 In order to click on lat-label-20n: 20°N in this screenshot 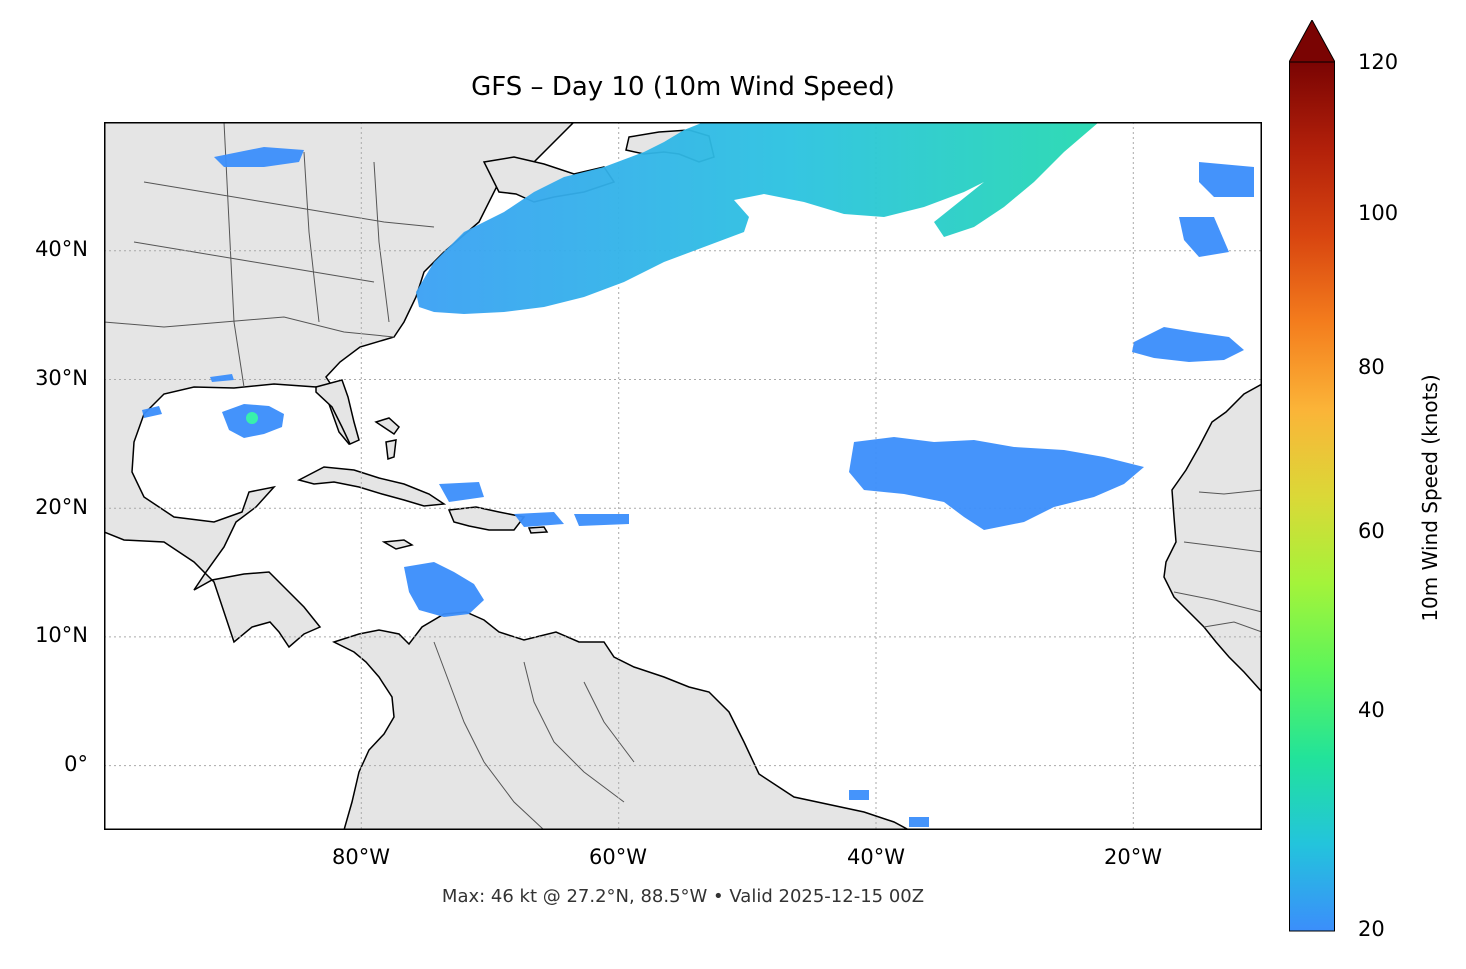, I will do `click(61, 507)`.